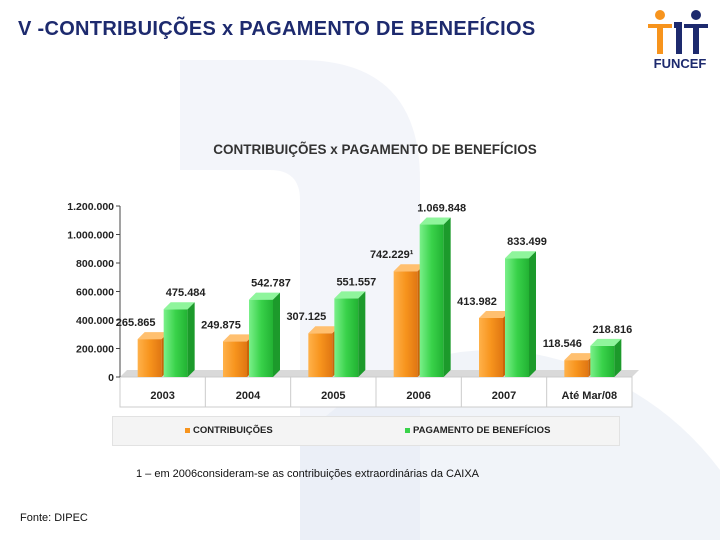 The height and width of the screenshot is (540, 720). Describe the element at coordinates (111, 378) in the screenshot. I see `y-tick-label: 0` at that location.